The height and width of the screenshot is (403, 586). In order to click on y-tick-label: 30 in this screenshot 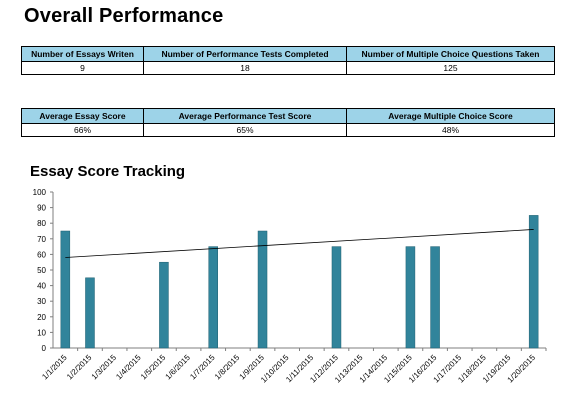, I will do `click(41, 301)`.